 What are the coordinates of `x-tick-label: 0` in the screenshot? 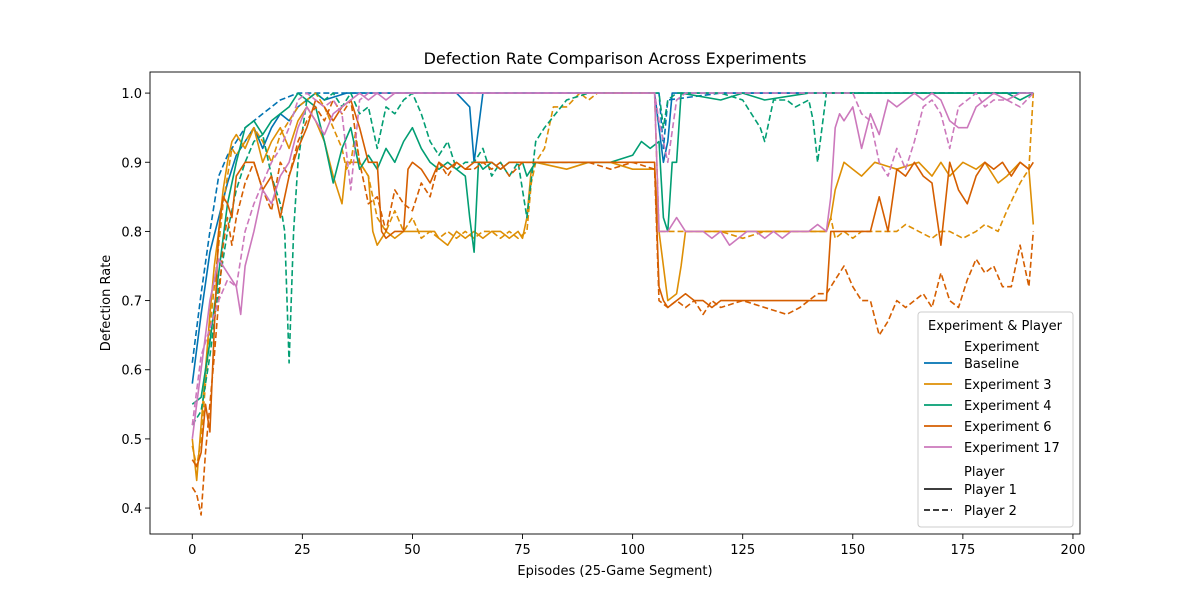 It's located at (192, 550).